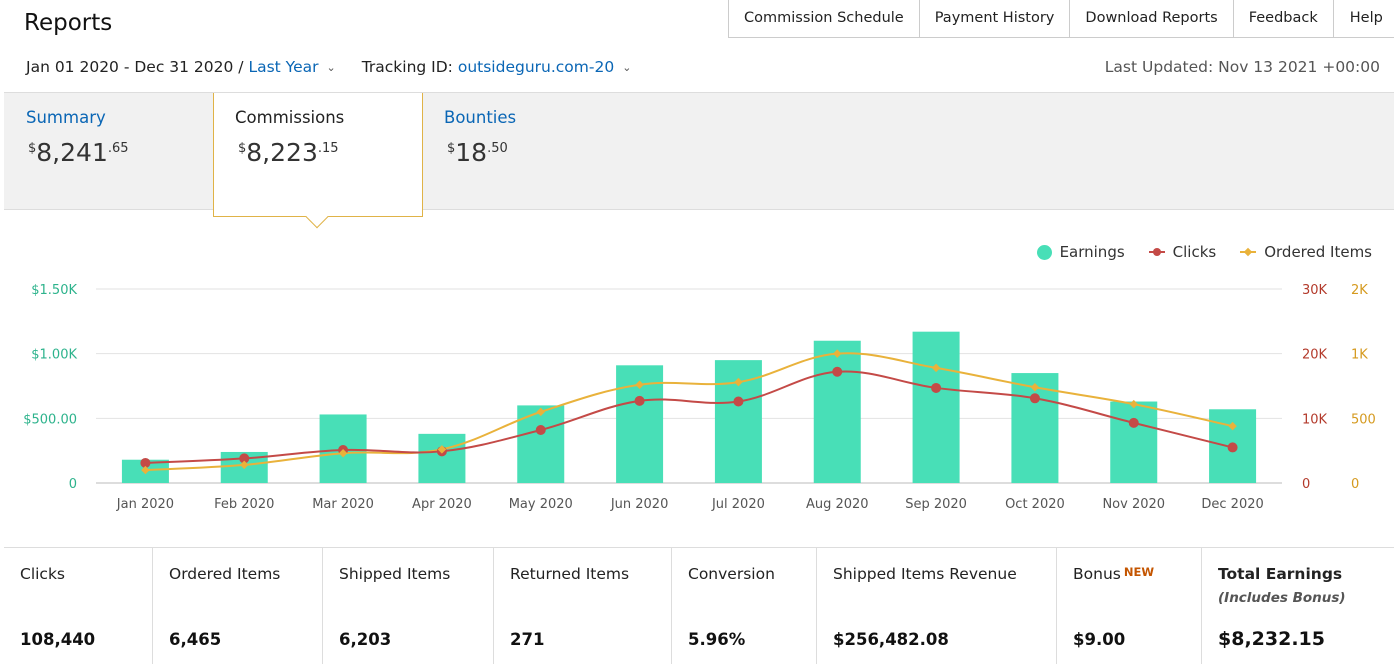 This screenshot has width=1394, height=664. I want to click on left-axis-tick: 0, so click(73, 484).